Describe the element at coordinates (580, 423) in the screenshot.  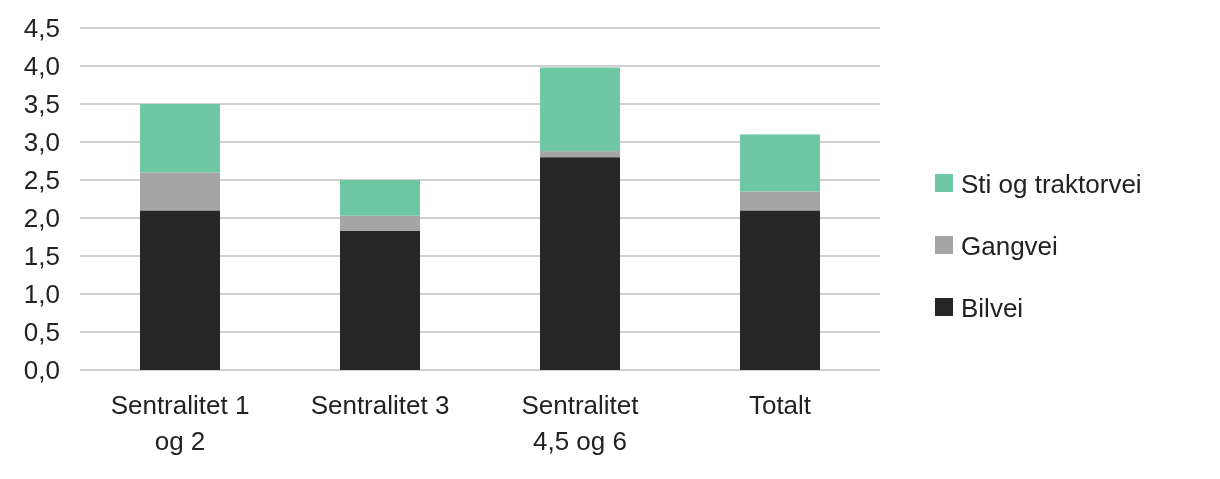
I see `x-tick-label: Sentralitet 4,5 og 6` at that location.